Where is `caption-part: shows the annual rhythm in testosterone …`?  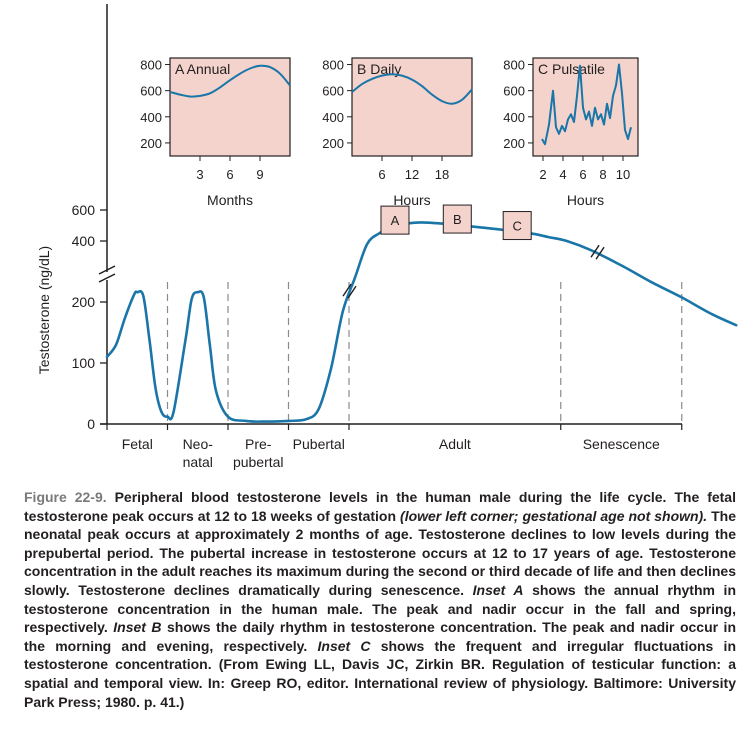 caption-part: shows the annual rhythm in testosterone … is located at coordinates (380, 608).